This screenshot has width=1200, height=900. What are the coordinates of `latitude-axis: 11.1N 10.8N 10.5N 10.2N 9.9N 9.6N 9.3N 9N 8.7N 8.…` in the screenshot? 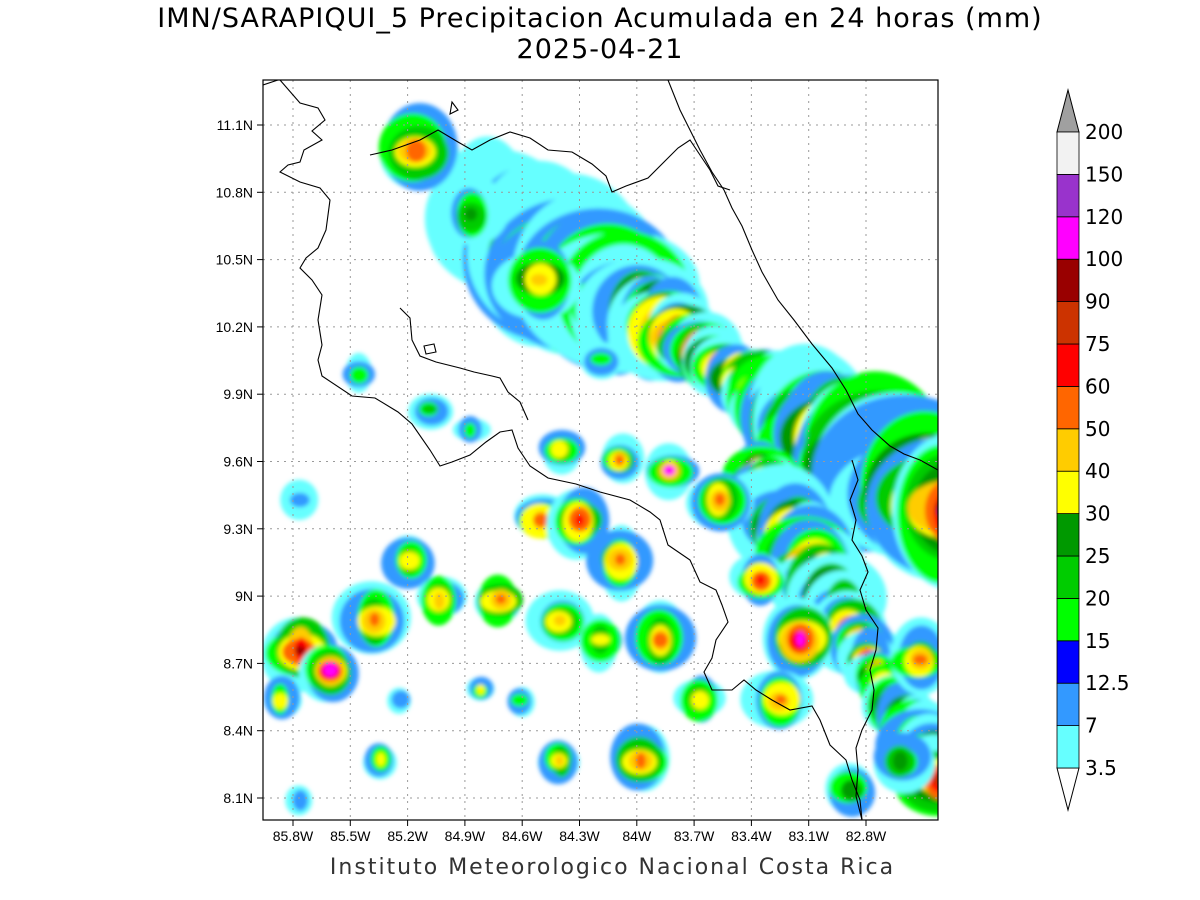 It's located at (239, 461).